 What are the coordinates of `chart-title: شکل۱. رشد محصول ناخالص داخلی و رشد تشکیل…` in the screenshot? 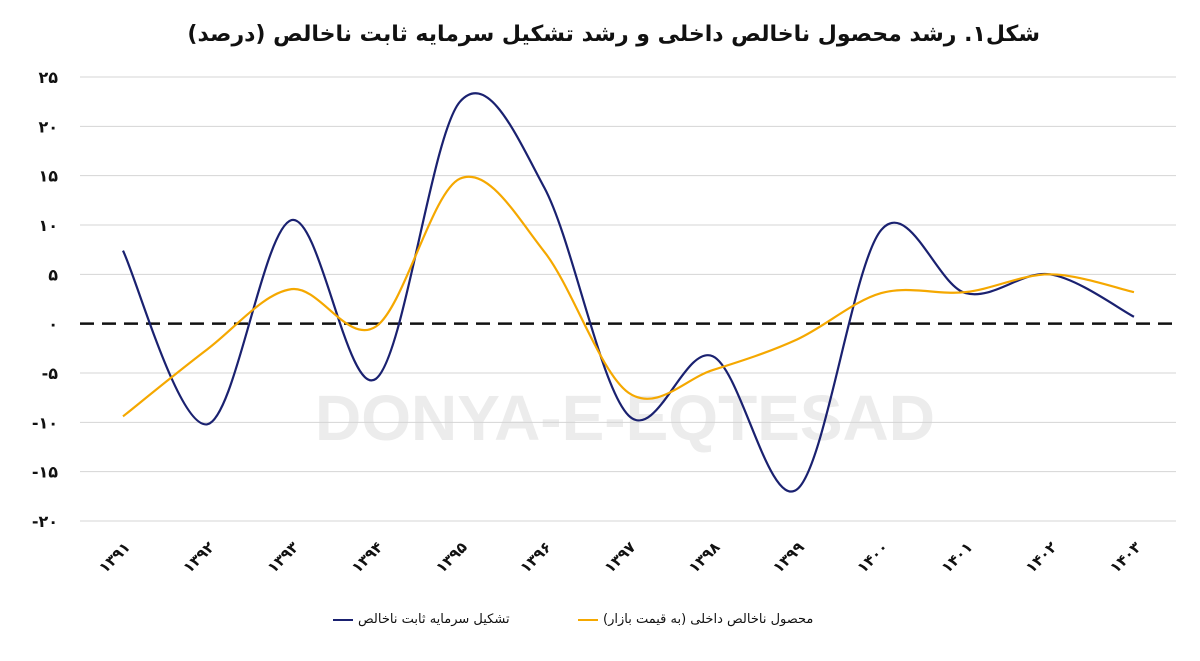 It's located at (613, 34).